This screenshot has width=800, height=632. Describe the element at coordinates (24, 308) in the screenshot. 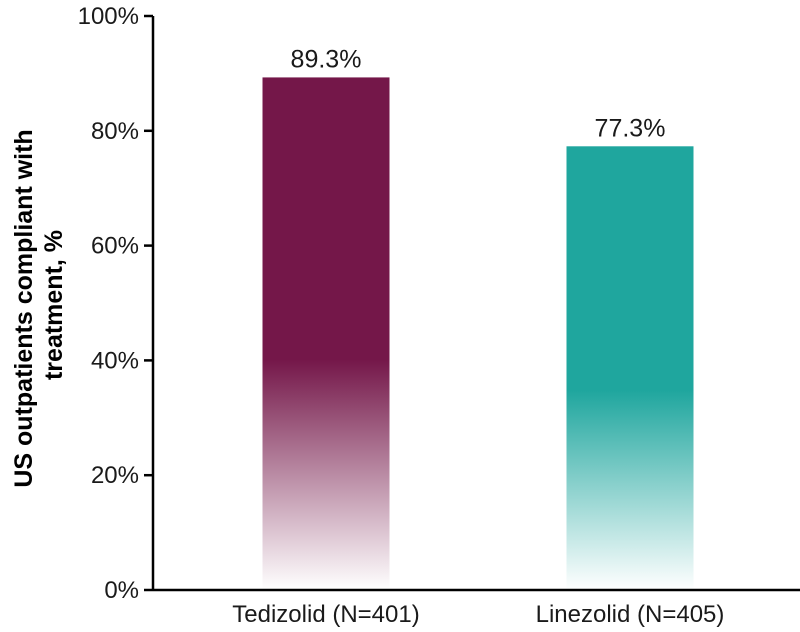

I see `y-axis-title-line-1: US outpatients compliant with` at that location.